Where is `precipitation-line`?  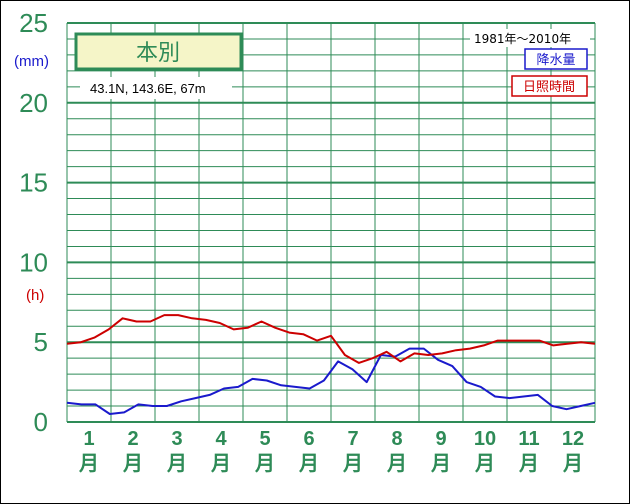
precipitation-line is located at coordinates (331, 381).